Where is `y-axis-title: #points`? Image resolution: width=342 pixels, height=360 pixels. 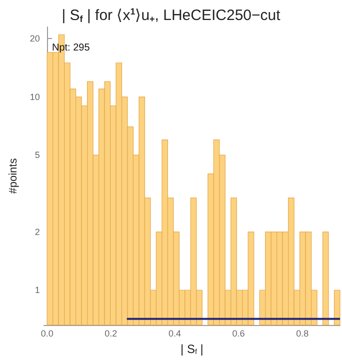
y-axis-title: #points is located at coordinates (14, 176).